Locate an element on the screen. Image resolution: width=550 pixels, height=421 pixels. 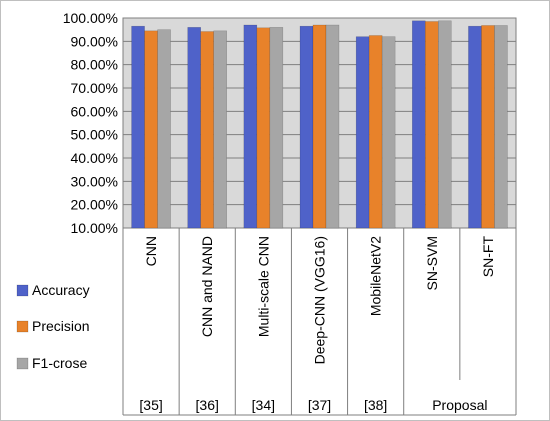
category-label: CNN is located at coordinates (151, 251).